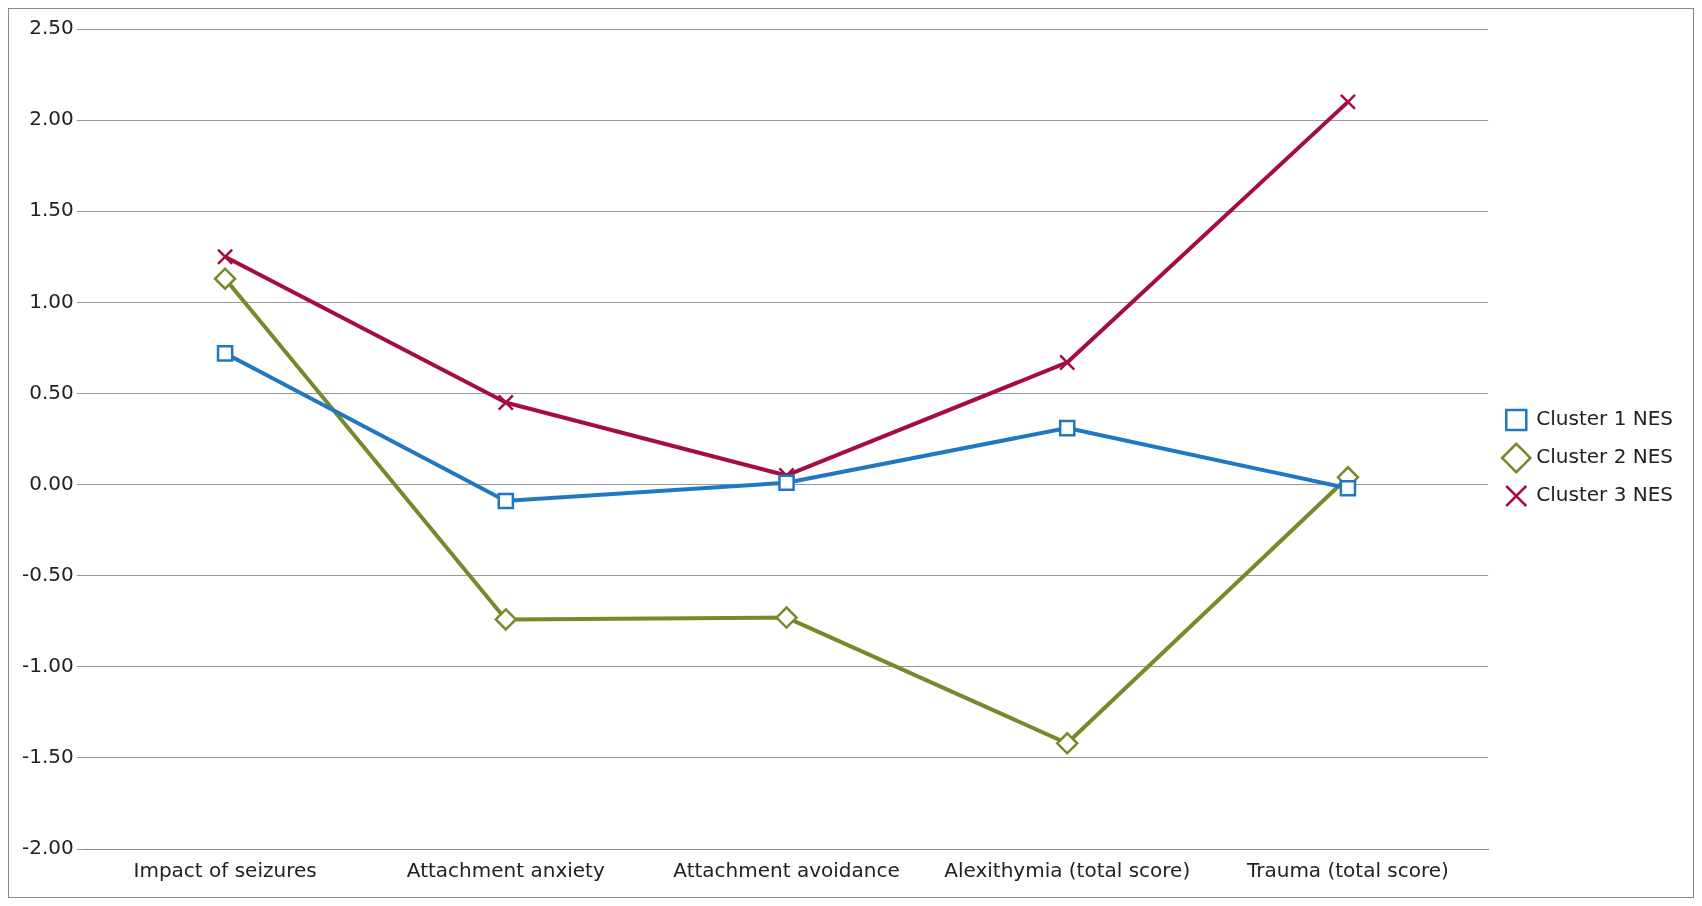 This screenshot has width=1702, height=906. I want to click on y-tick-label: 0.00, so click(51, 482).